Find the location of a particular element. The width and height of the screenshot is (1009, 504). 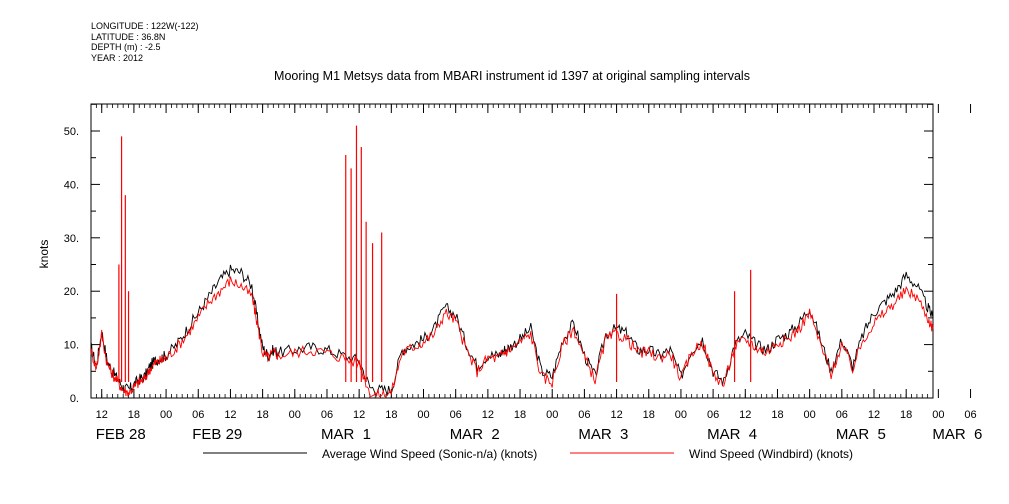

legend-label-windbird-wind-speed: Wind Speed (Windbird) (knots) is located at coordinates (771, 454).